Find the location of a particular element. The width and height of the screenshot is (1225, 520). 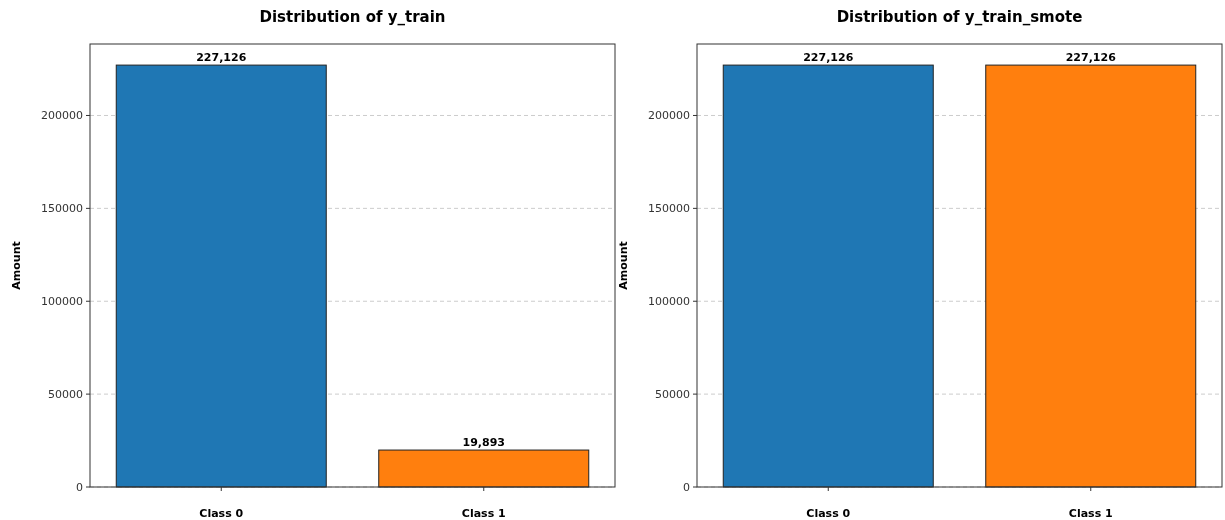

chart-title: Distribution of y_train is located at coordinates (352, 17).